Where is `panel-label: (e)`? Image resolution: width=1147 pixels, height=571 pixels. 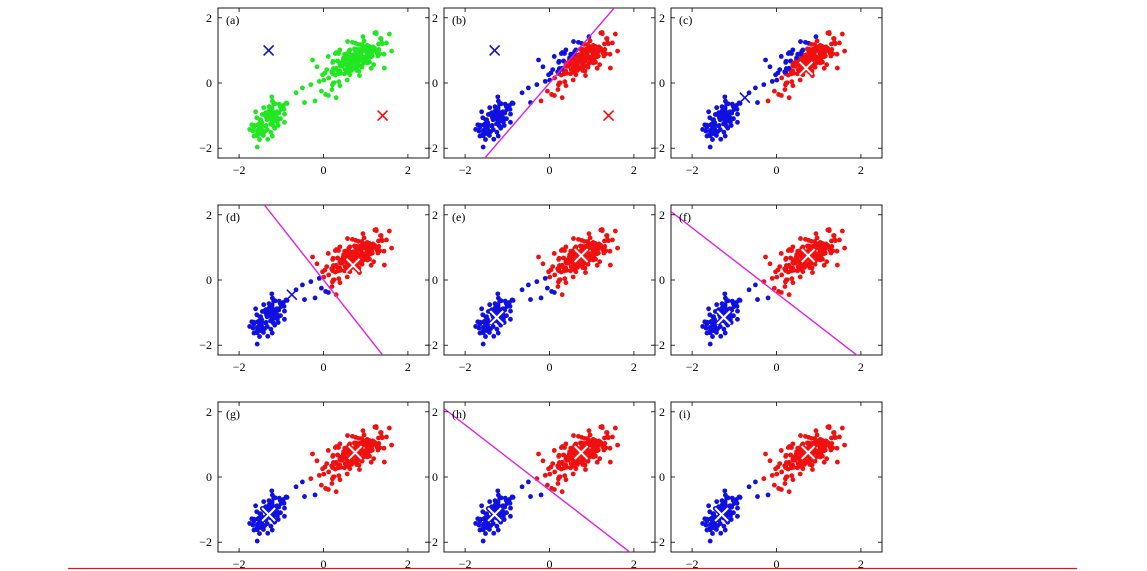
panel-label: (e) is located at coordinates (458, 217).